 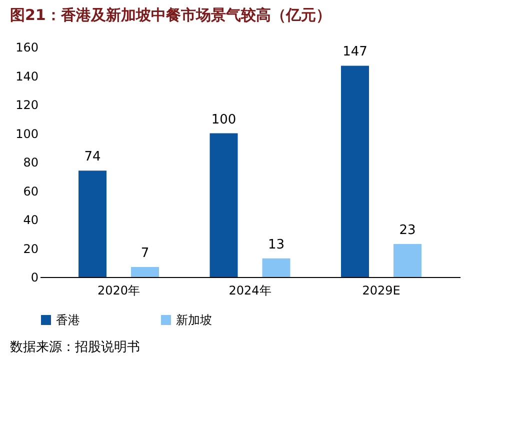 What do you see at coordinates (34, 277) in the screenshot?
I see `y-tick-label: 0` at bounding box center [34, 277].